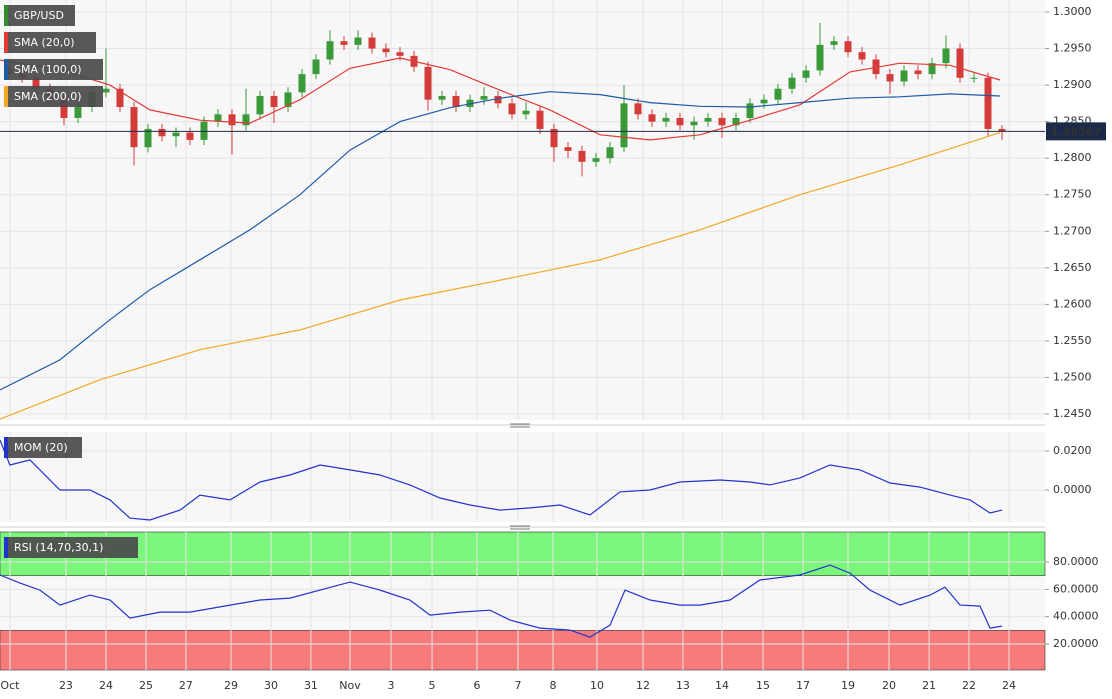 This screenshot has height=699, width=1112. I want to click on x-tick-label: 23, so click(66, 685).